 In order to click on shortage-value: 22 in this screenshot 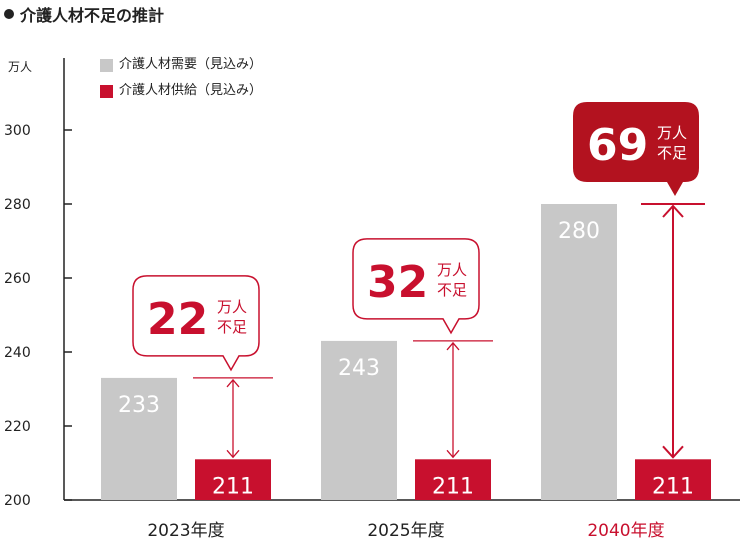, I will do `click(177, 319)`.